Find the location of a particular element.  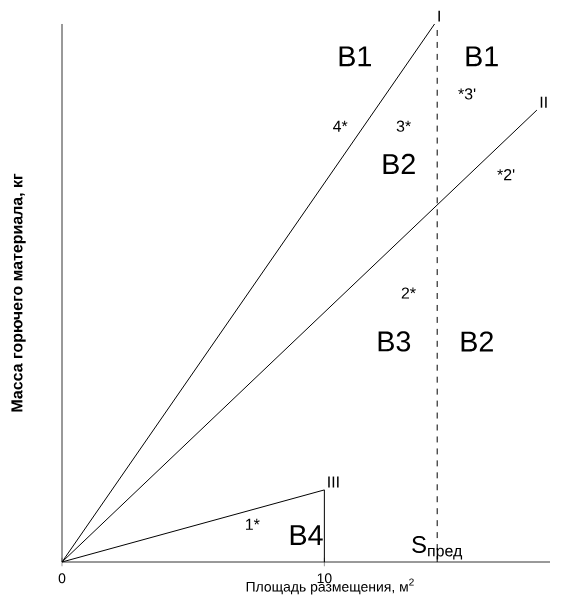

ref-line-label: S$_{пред}$ is located at coordinates (437, 548).